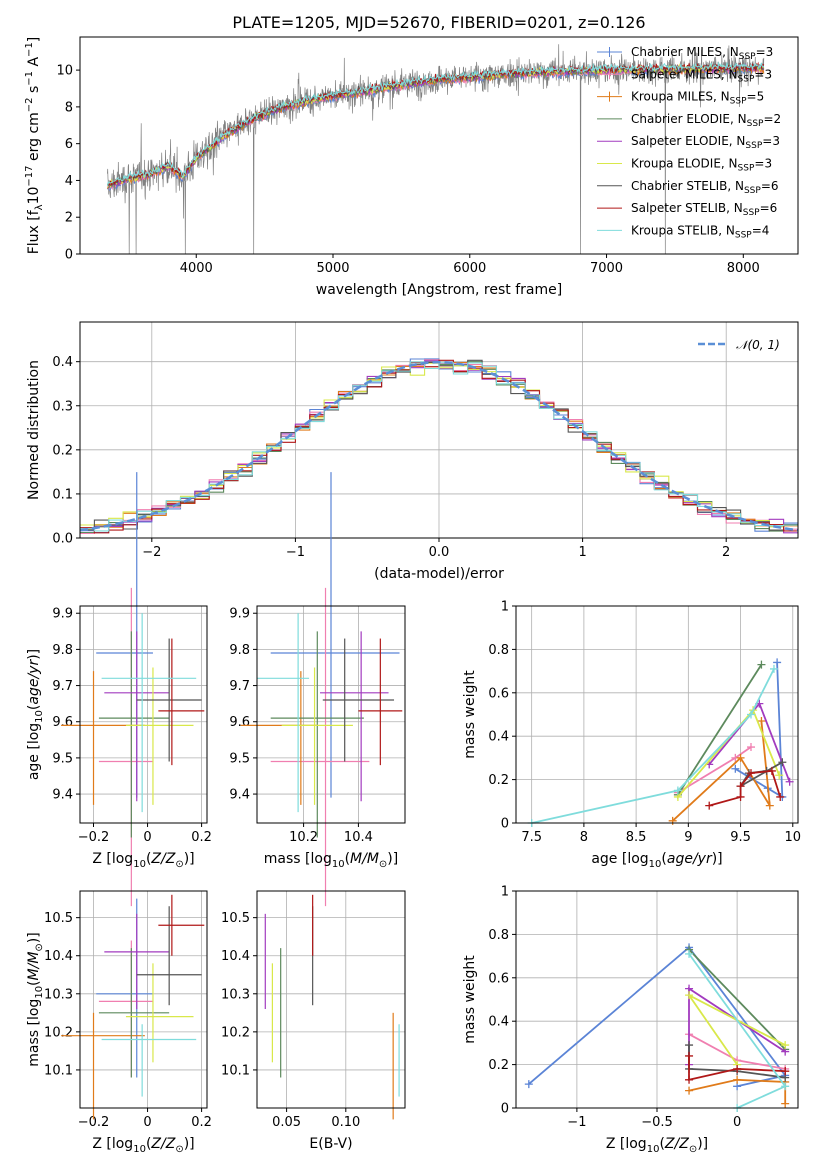  What do you see at coordinates (737, 1091) in the screenshot?
I see `sfh-line-kroupa_miles` at bounding box center [737, 1091].